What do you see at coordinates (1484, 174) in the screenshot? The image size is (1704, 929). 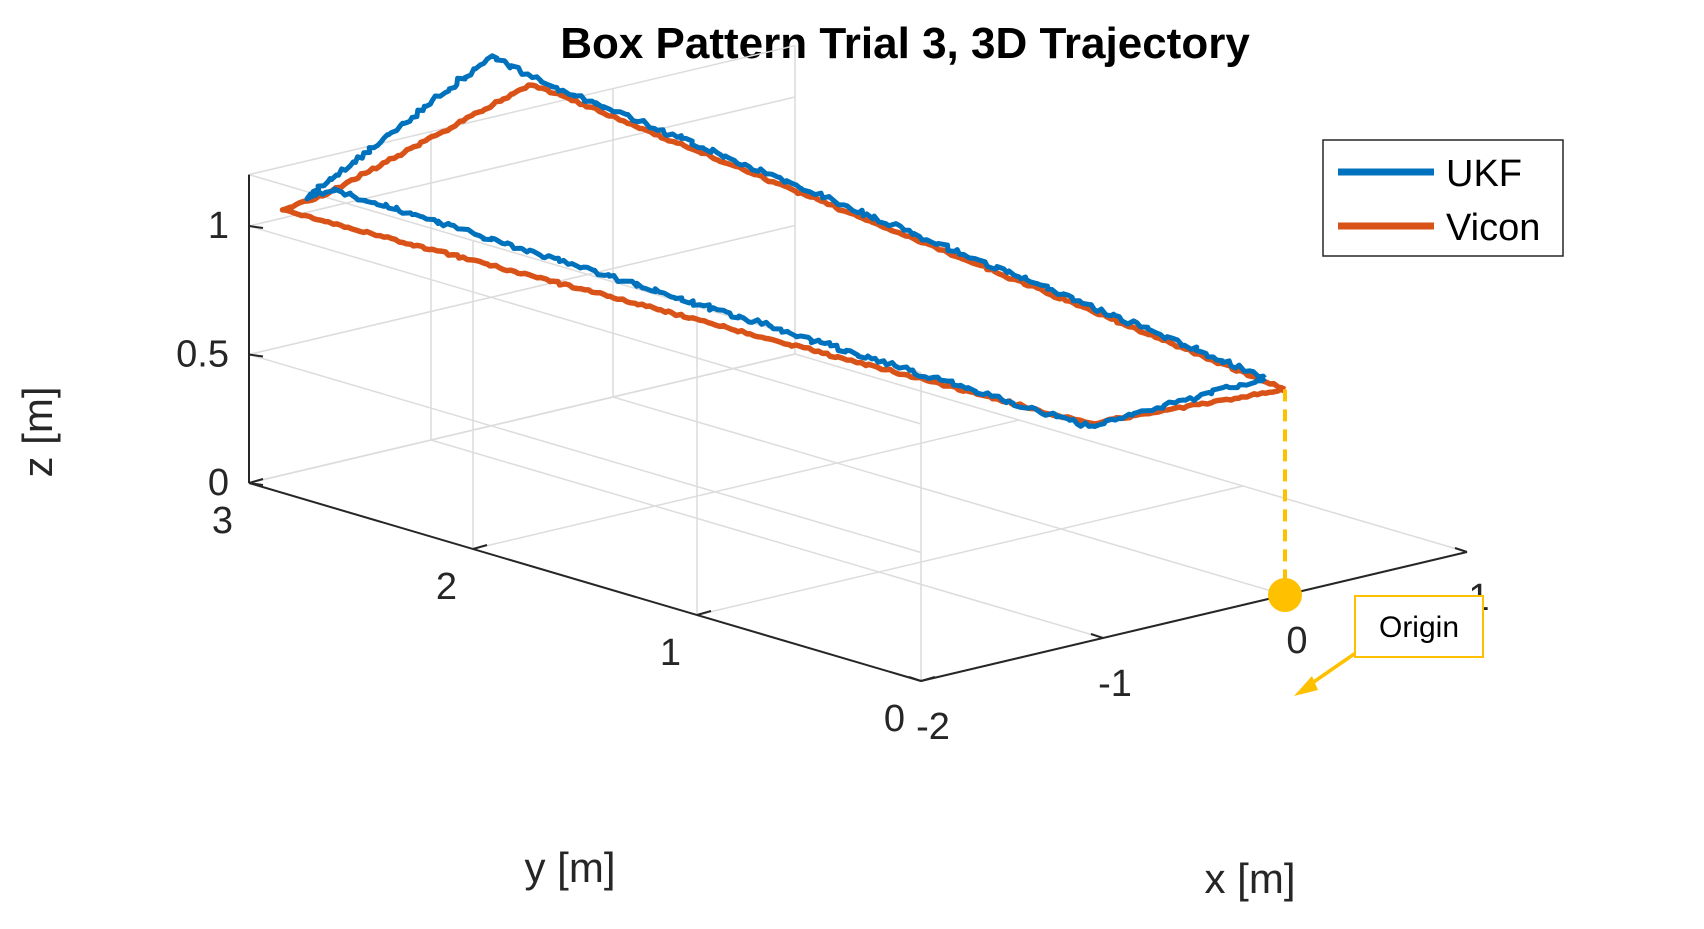 I see `legend-label-ukf: UKF` at bounding box center [1484, 174].